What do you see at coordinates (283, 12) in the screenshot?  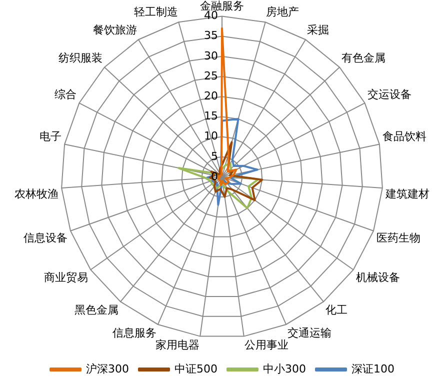 I see `spoke-label: 房地产` at bounding box center [283, 12].